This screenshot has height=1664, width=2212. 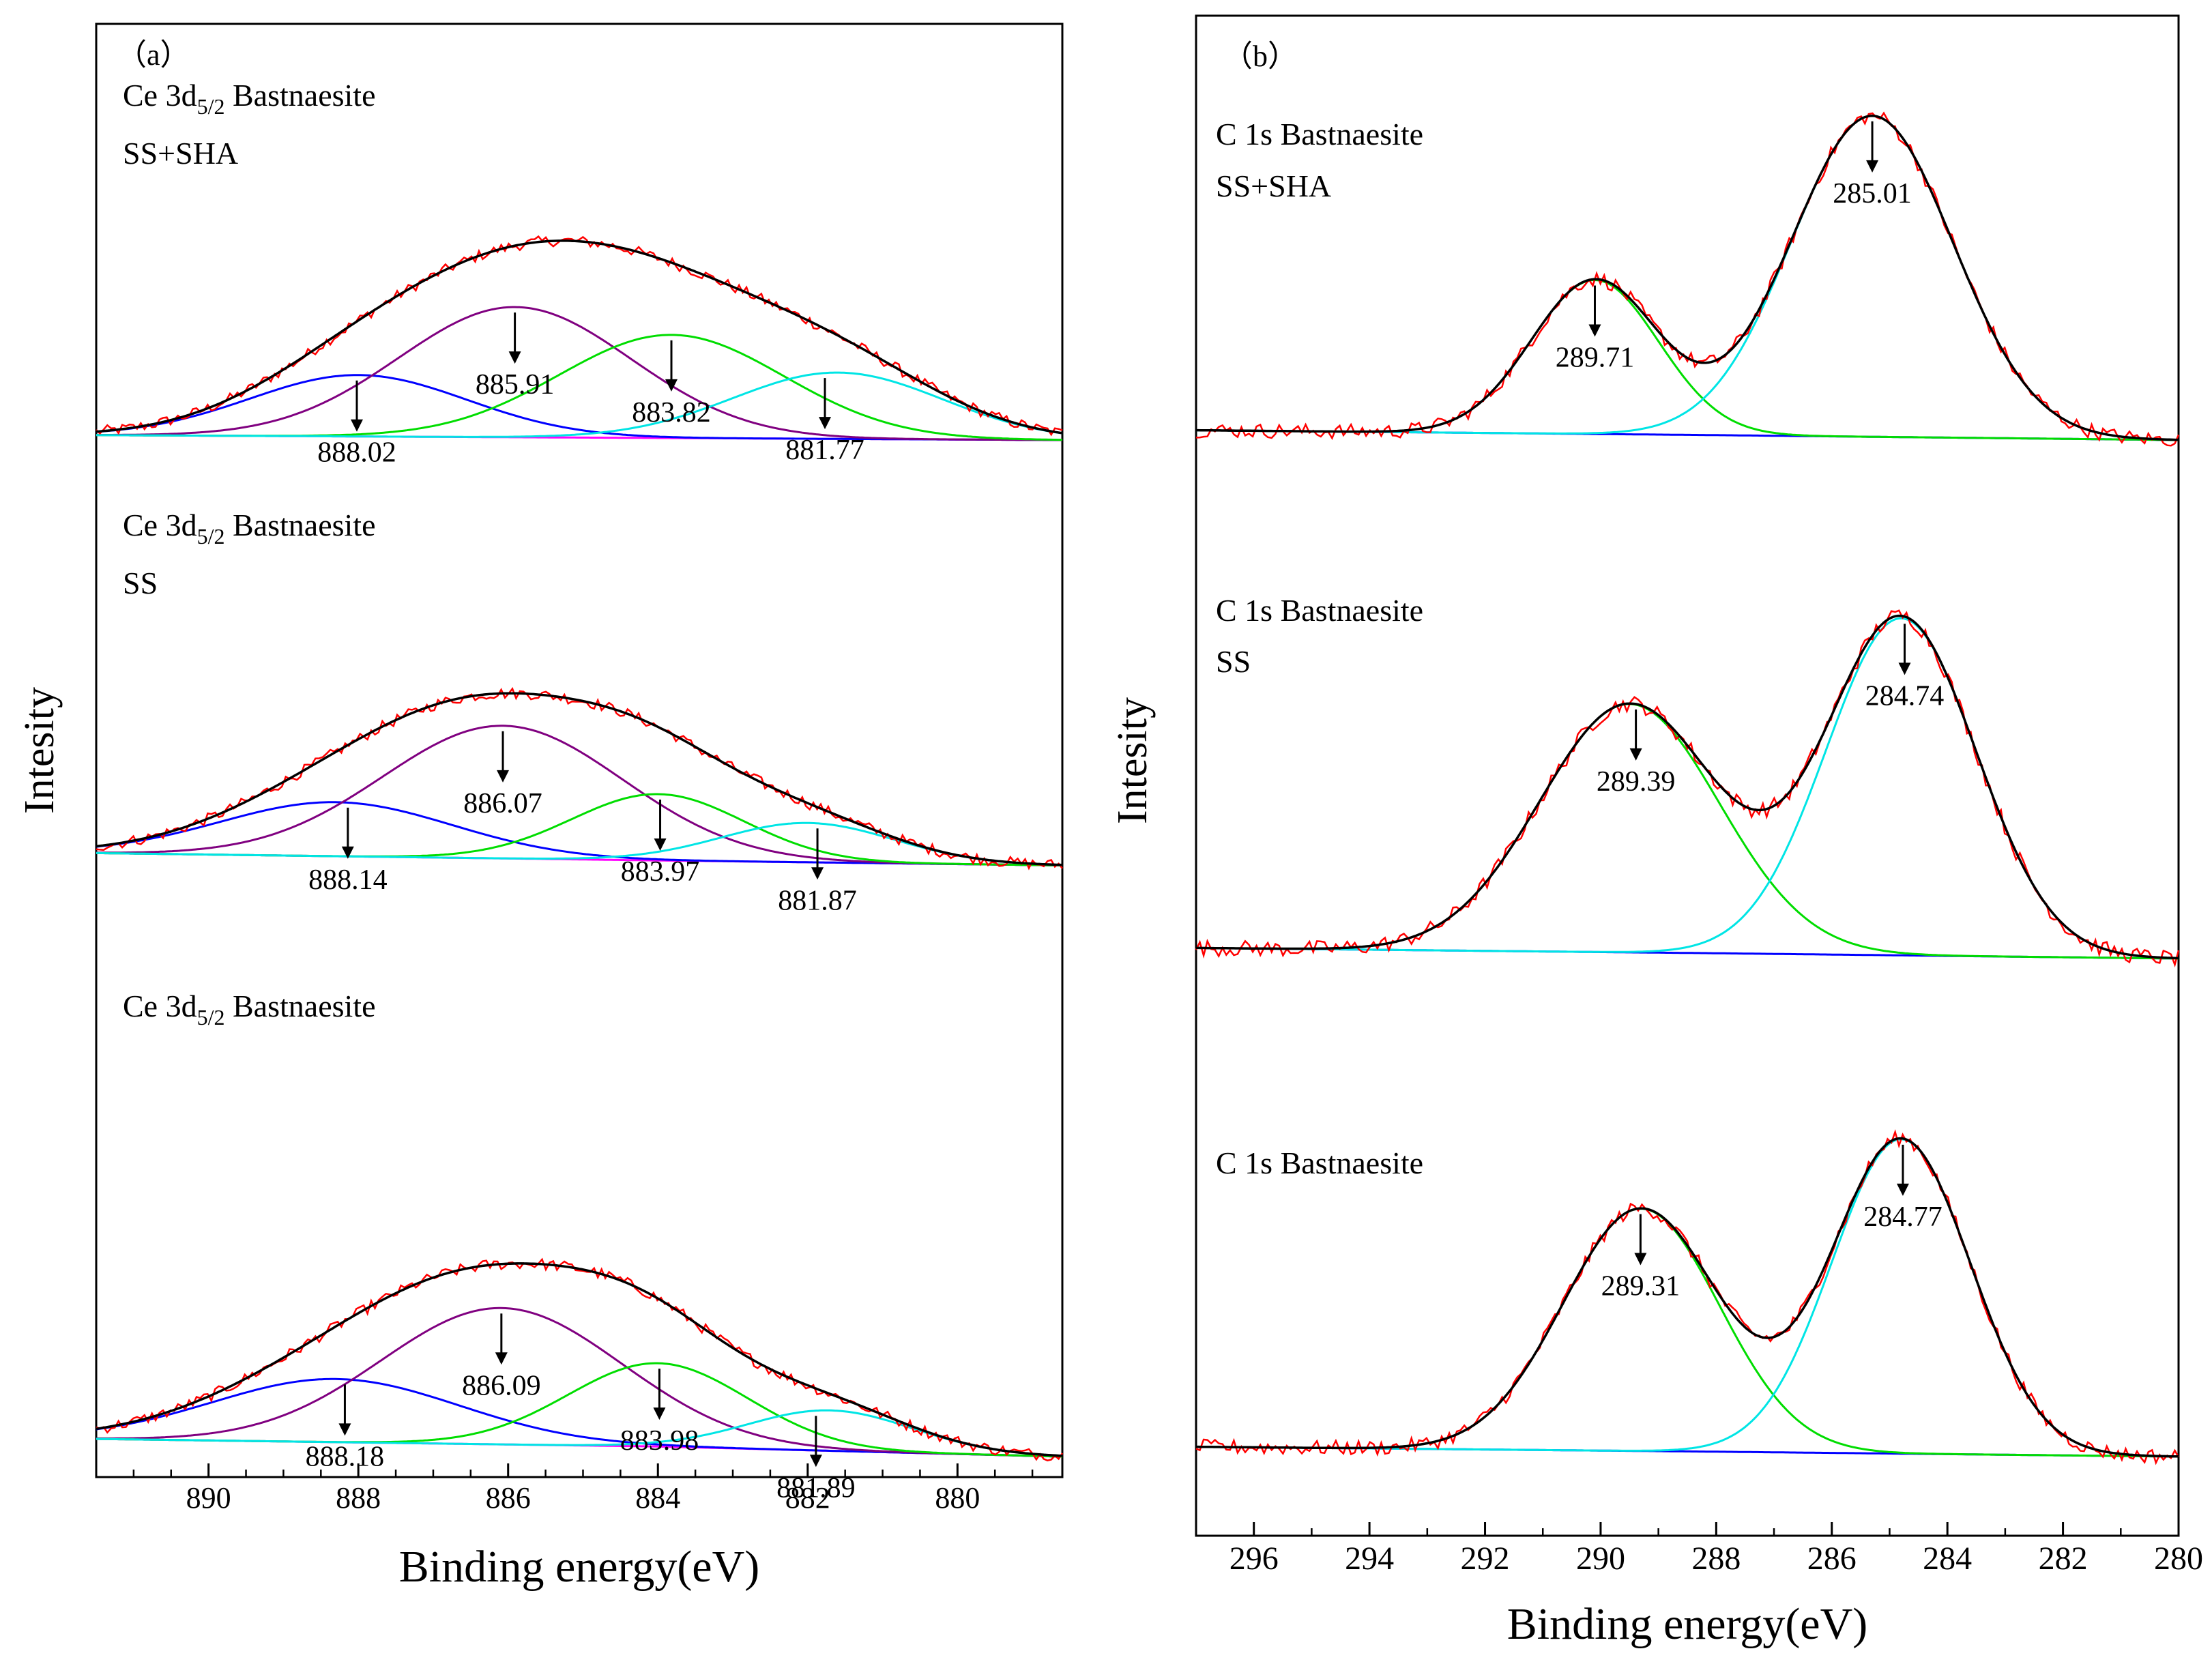 What do you see at coordinates (1636, 782) in the screenshot?
I see `peak-label: 289.39` at bounding box center [1636, 782].